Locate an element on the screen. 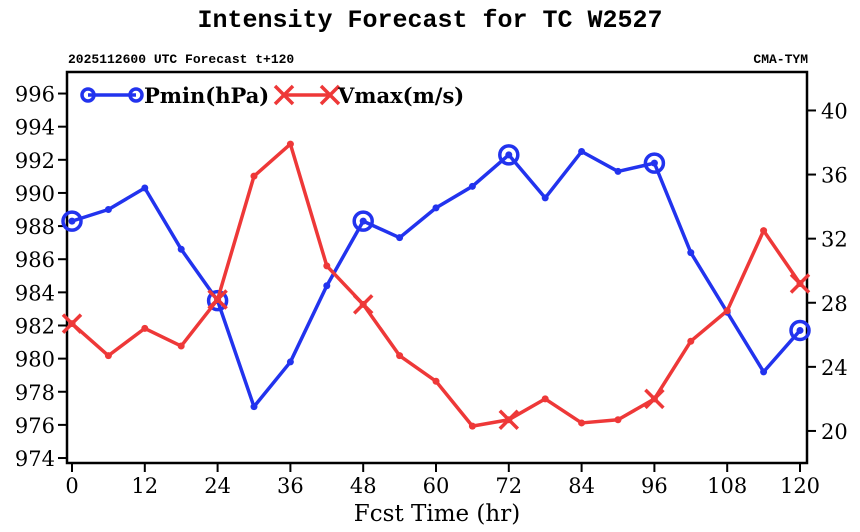 The width and height of the screenshot is (860, 532). y-left-tick-label: 978 is located at coordinates (35, 393).